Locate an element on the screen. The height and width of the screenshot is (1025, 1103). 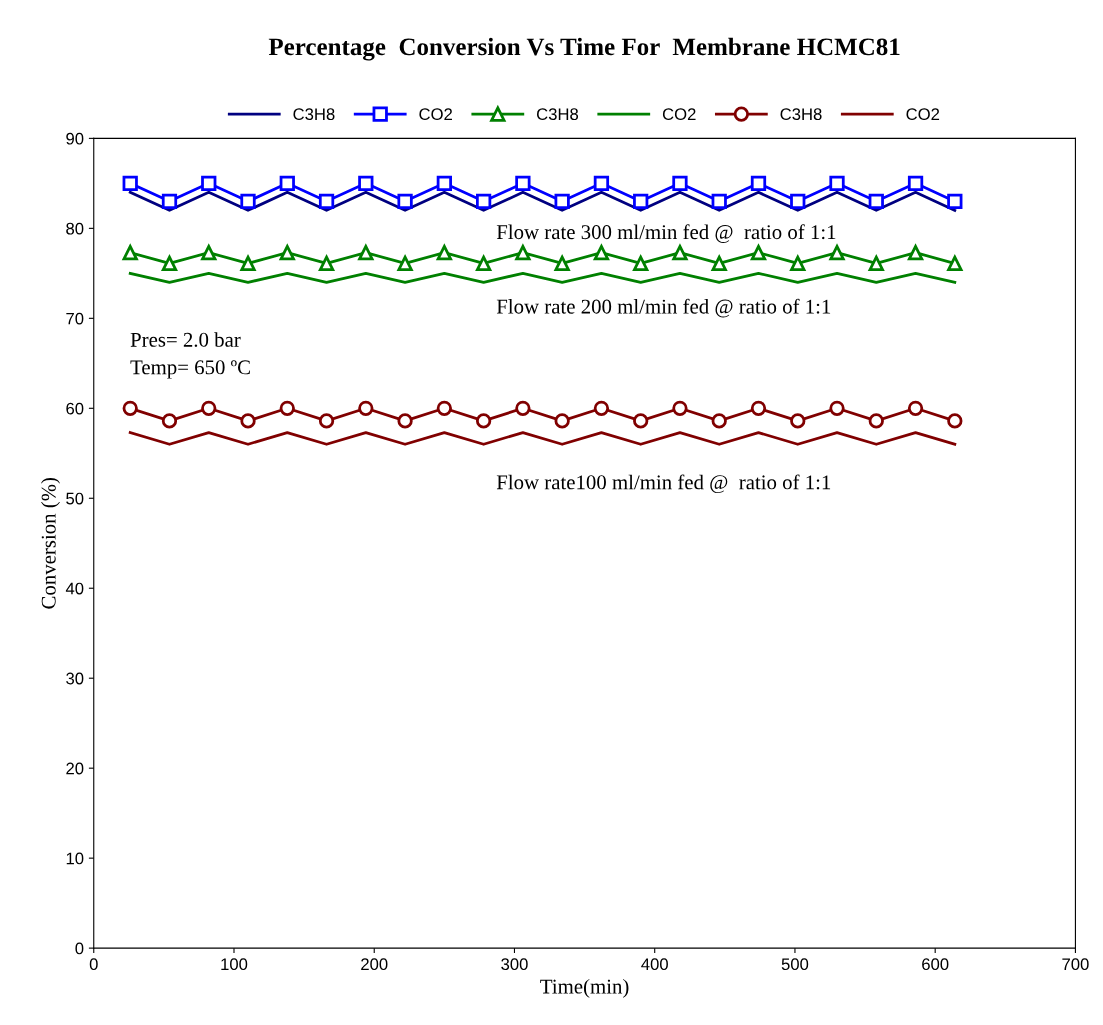
x-tick-label: 700 is located at coordinates (1075, 964).